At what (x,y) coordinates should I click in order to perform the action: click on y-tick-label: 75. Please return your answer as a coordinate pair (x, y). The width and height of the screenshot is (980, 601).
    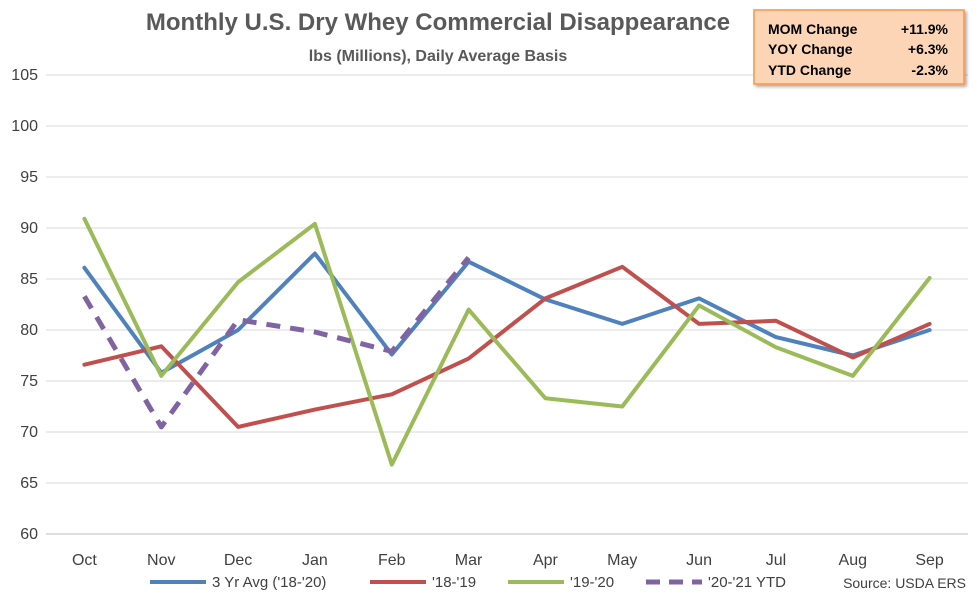
    Looking at the image, I should click on (29, 381).